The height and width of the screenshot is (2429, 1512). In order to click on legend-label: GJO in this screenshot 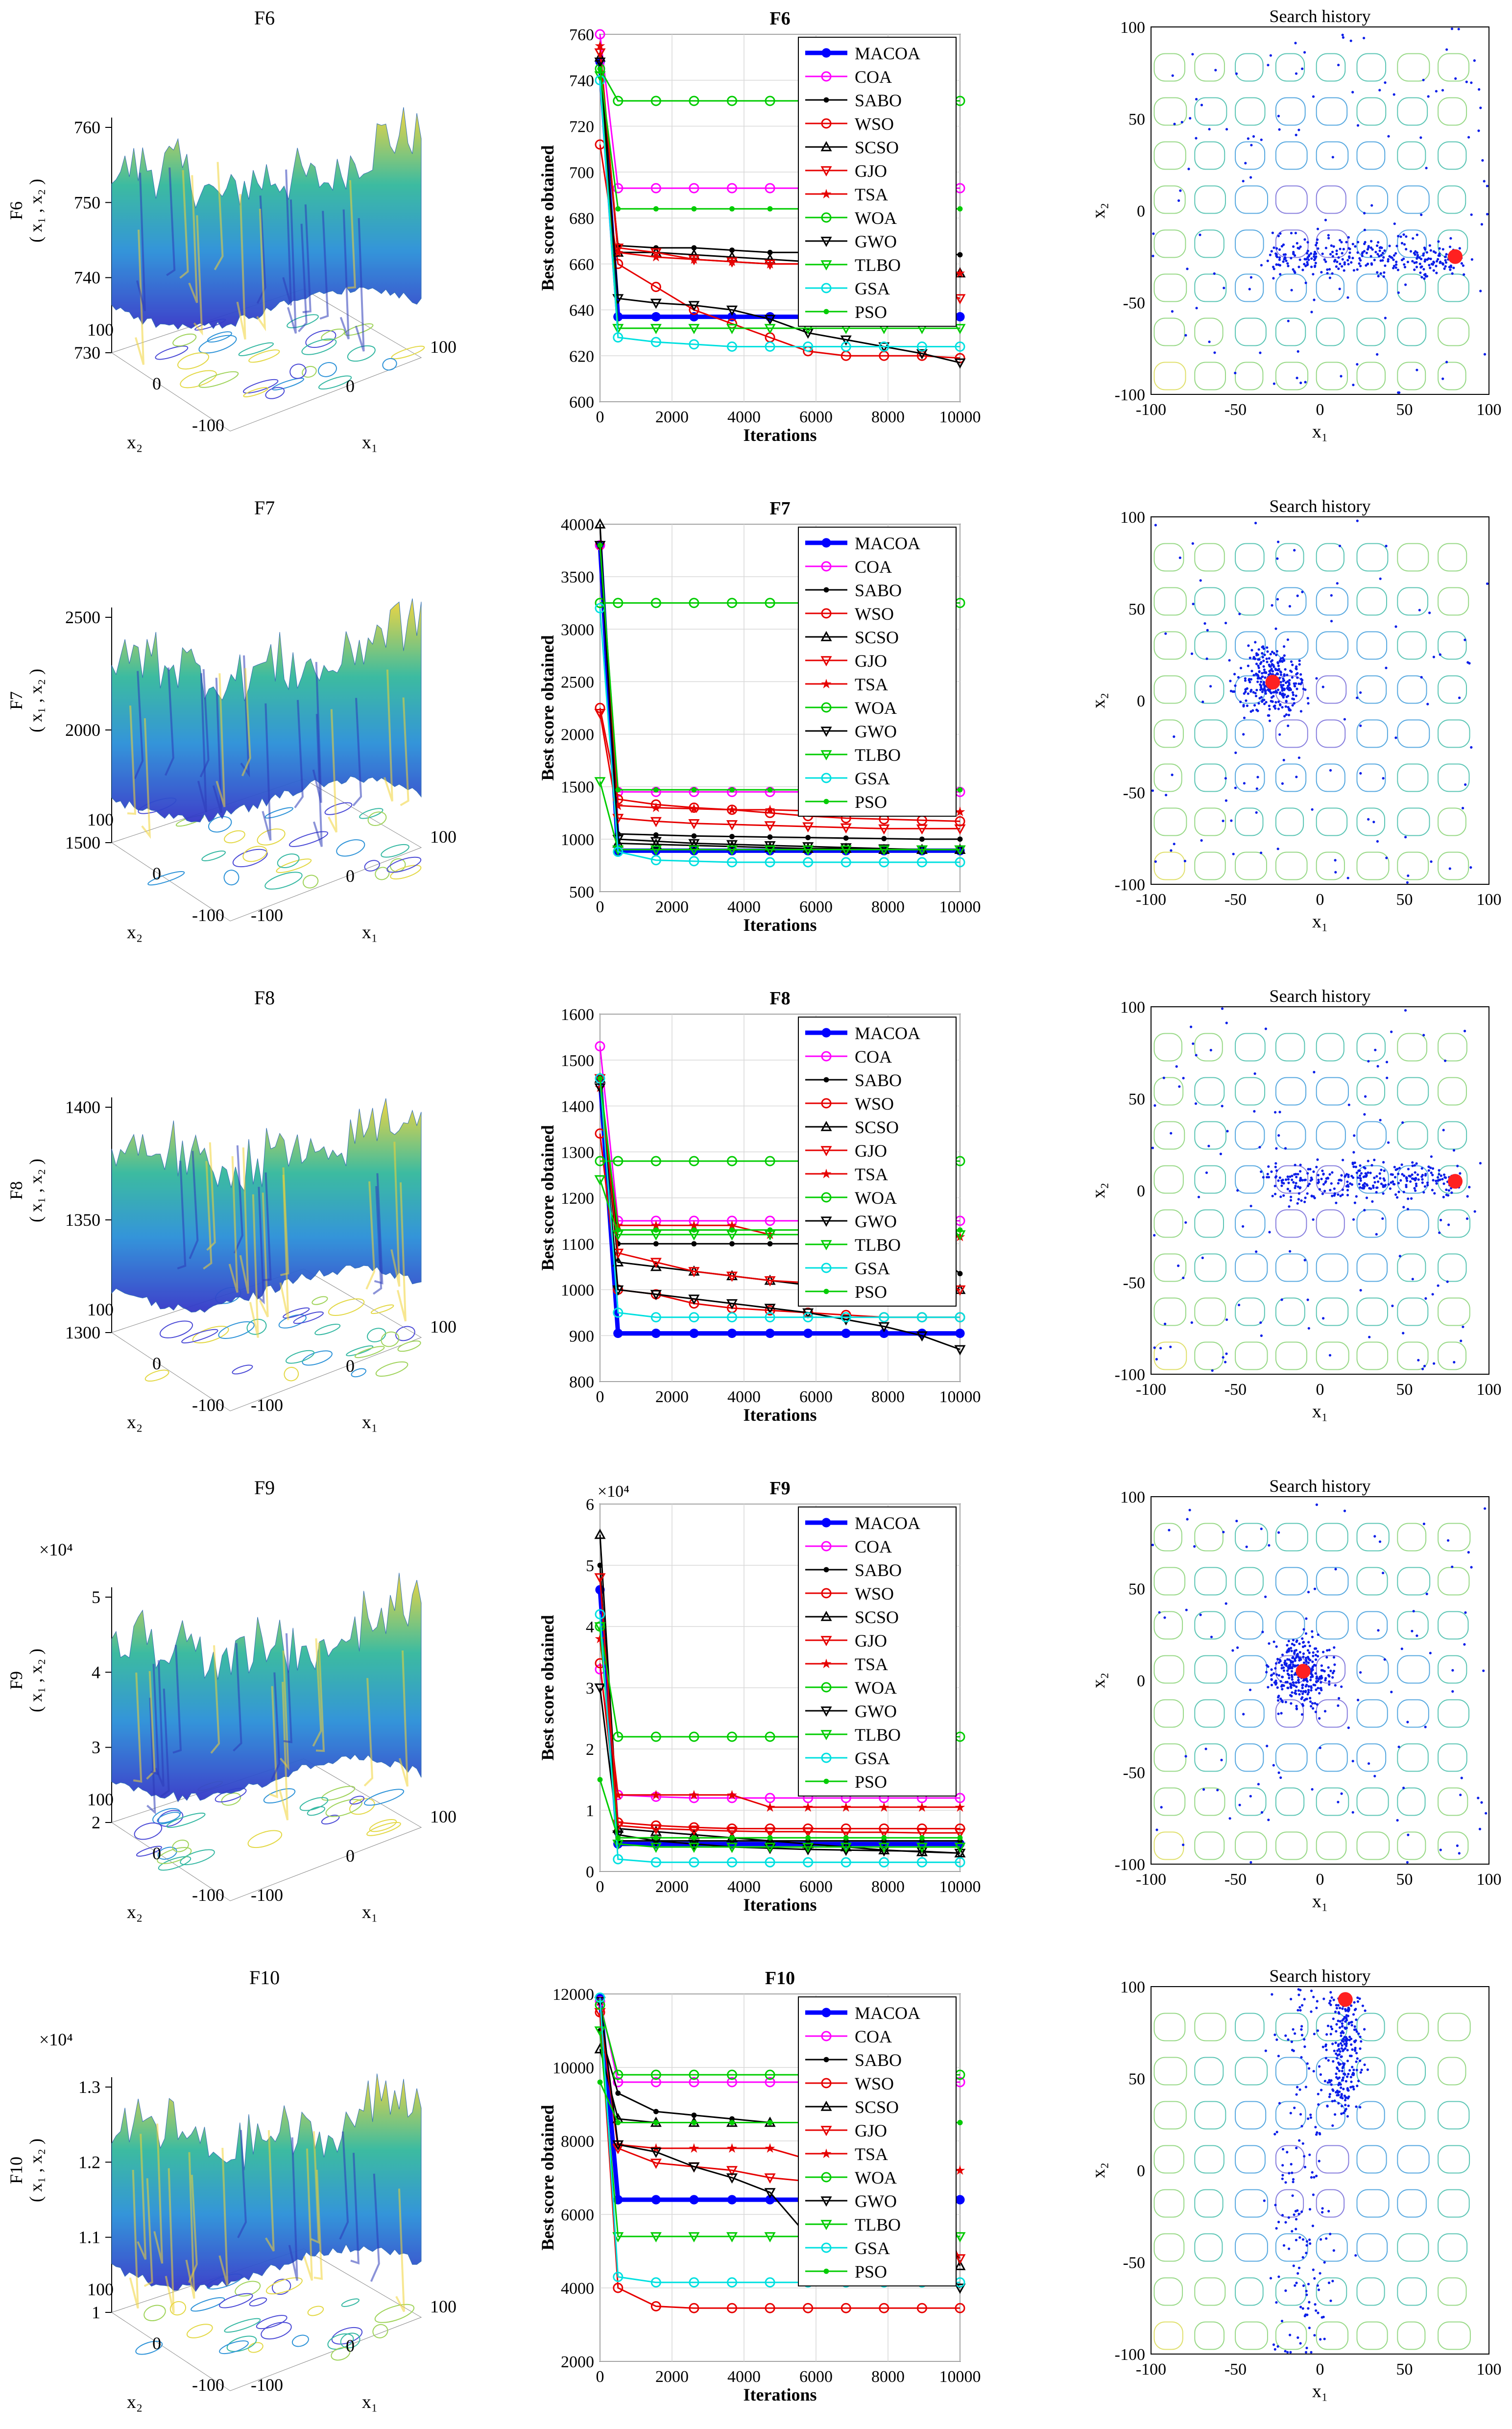, I will do `click(871, 1151)`.